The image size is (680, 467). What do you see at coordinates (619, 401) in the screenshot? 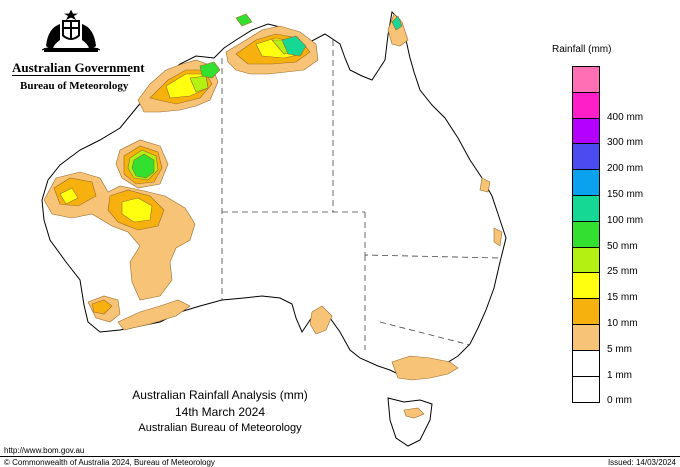
I see `legend-label: 0 mm` at bounding box center [619, 401].